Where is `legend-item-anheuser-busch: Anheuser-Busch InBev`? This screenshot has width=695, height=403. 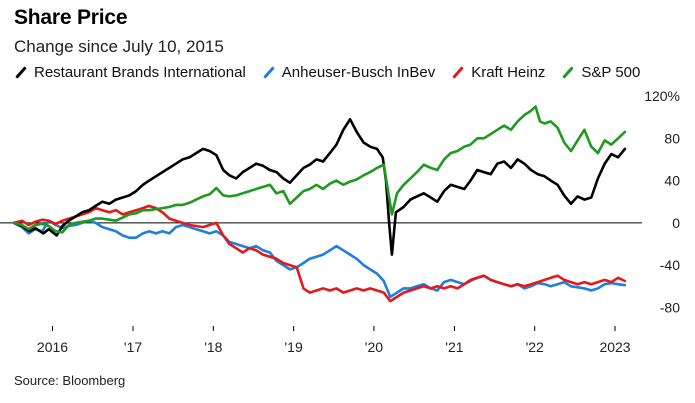 legend-item-anheuser-busch: Anheuser-Busch InBev is located at coordinates (348, 72).